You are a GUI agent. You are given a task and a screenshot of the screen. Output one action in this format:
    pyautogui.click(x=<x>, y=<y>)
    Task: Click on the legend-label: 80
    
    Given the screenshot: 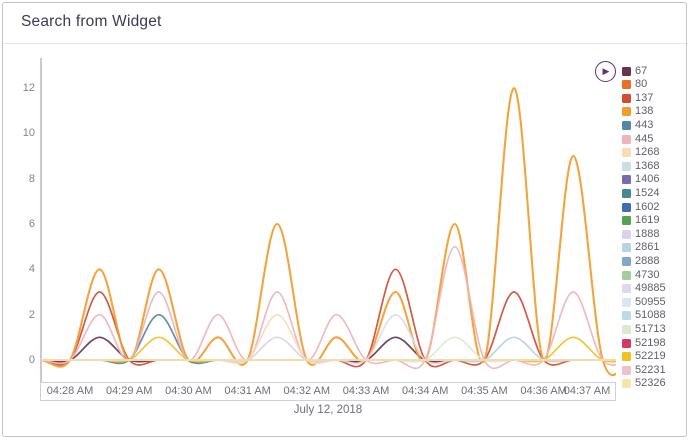 What is the action you would take?
    pyautogui.click(x=641, y=84)
    